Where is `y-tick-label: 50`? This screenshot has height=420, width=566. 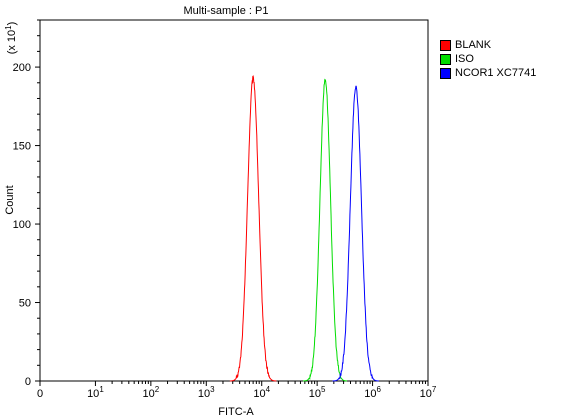
y-tick-label: 50 is located at coordinates (25, 304).